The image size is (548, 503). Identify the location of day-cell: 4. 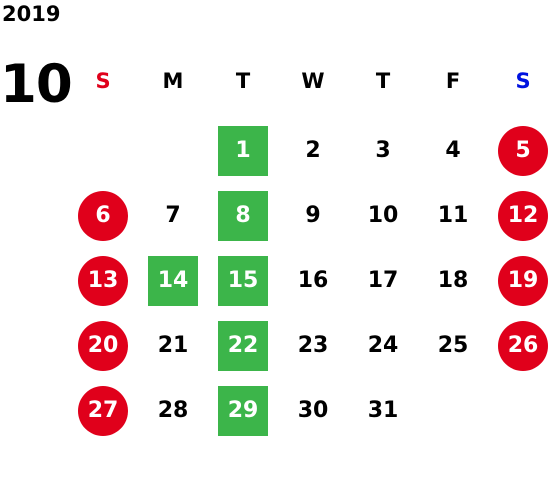
(453, 150).